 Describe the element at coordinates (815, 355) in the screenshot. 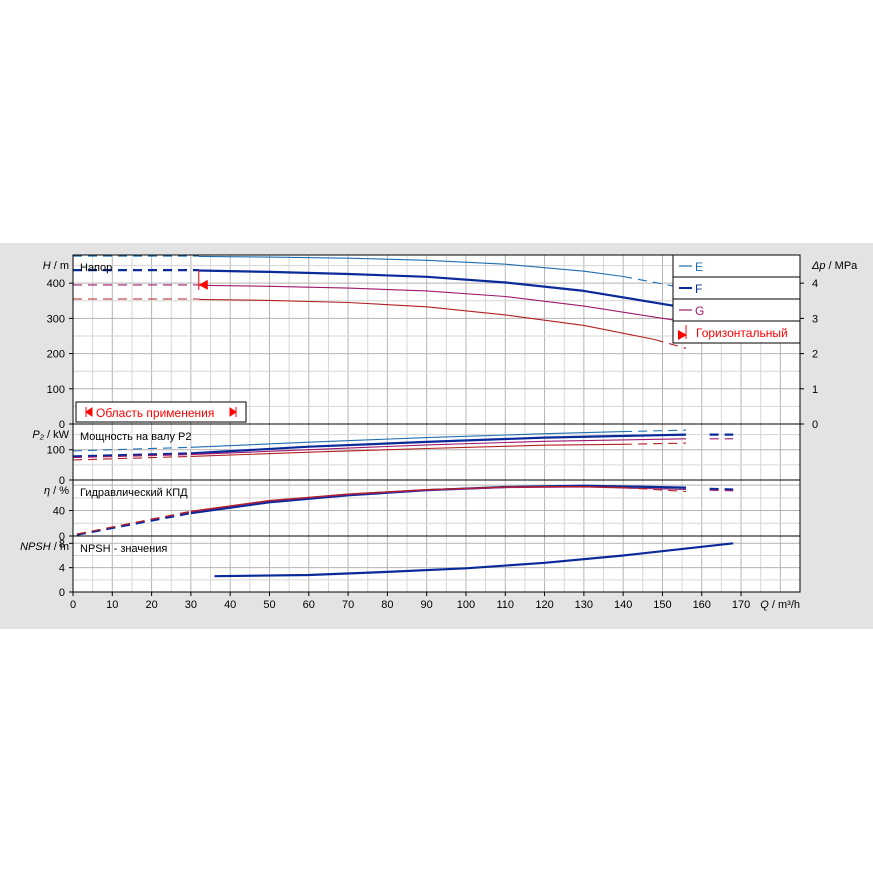

I see `right-tick-label: 2` at that location.